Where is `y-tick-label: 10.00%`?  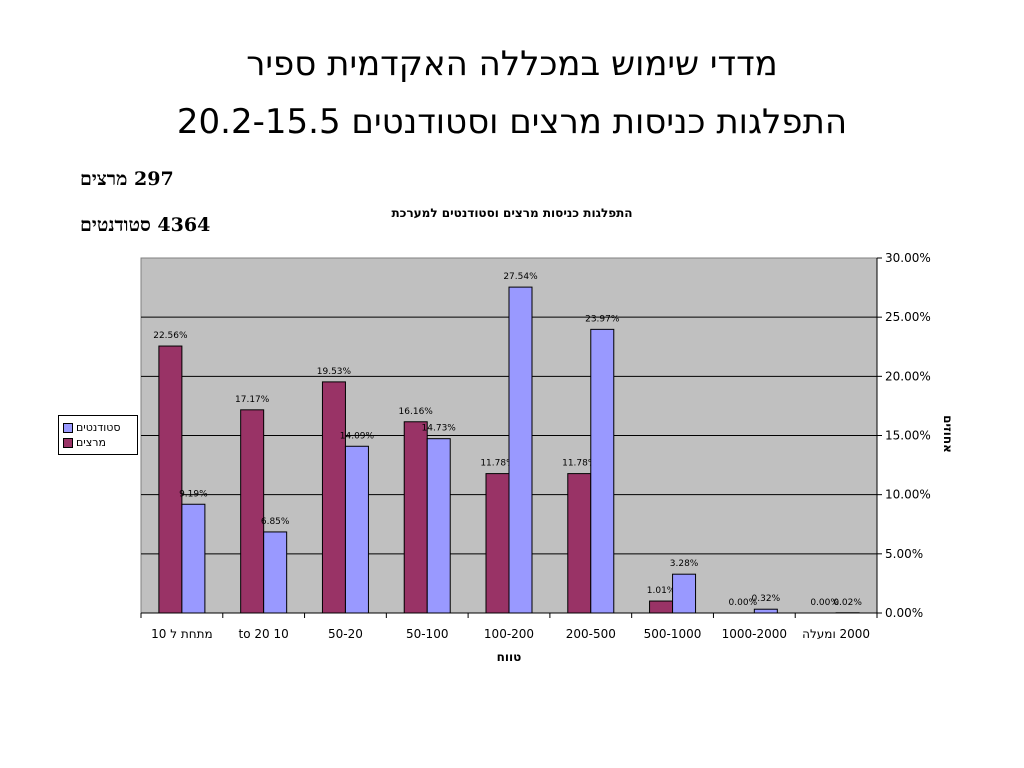
y-tick-label: 10.00% is located at coordinates (908, 495).